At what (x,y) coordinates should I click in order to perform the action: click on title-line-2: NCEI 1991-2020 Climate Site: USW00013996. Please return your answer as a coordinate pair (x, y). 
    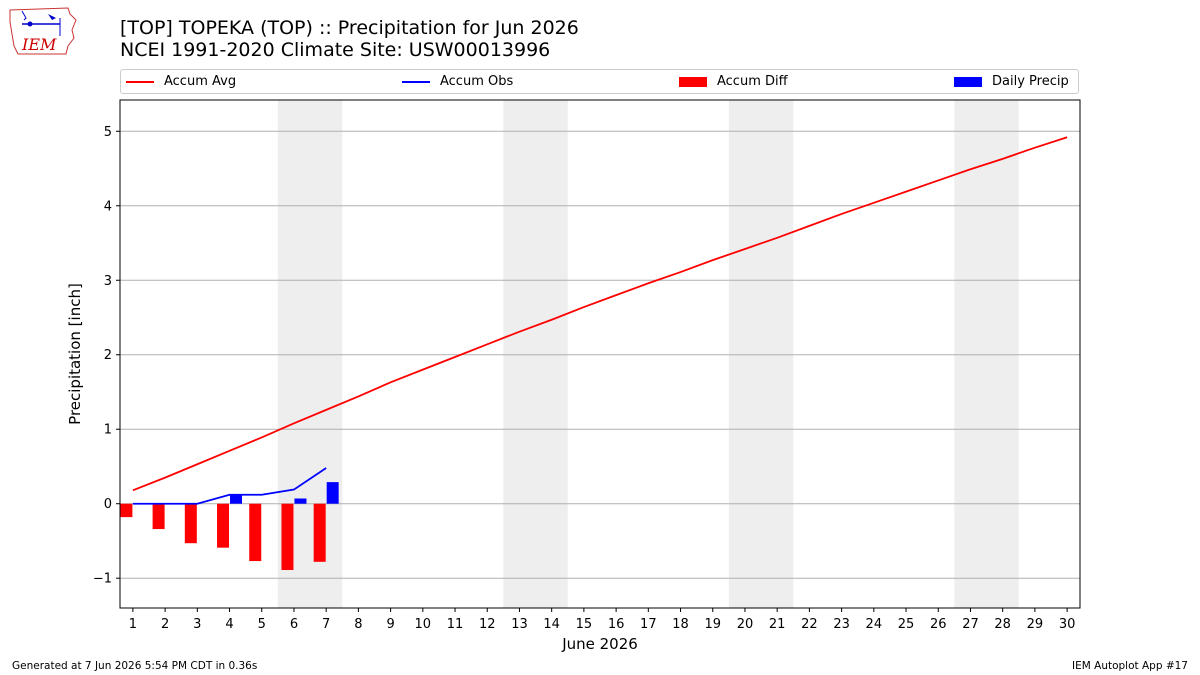
    Looking at the image, I should click on (335, 50).